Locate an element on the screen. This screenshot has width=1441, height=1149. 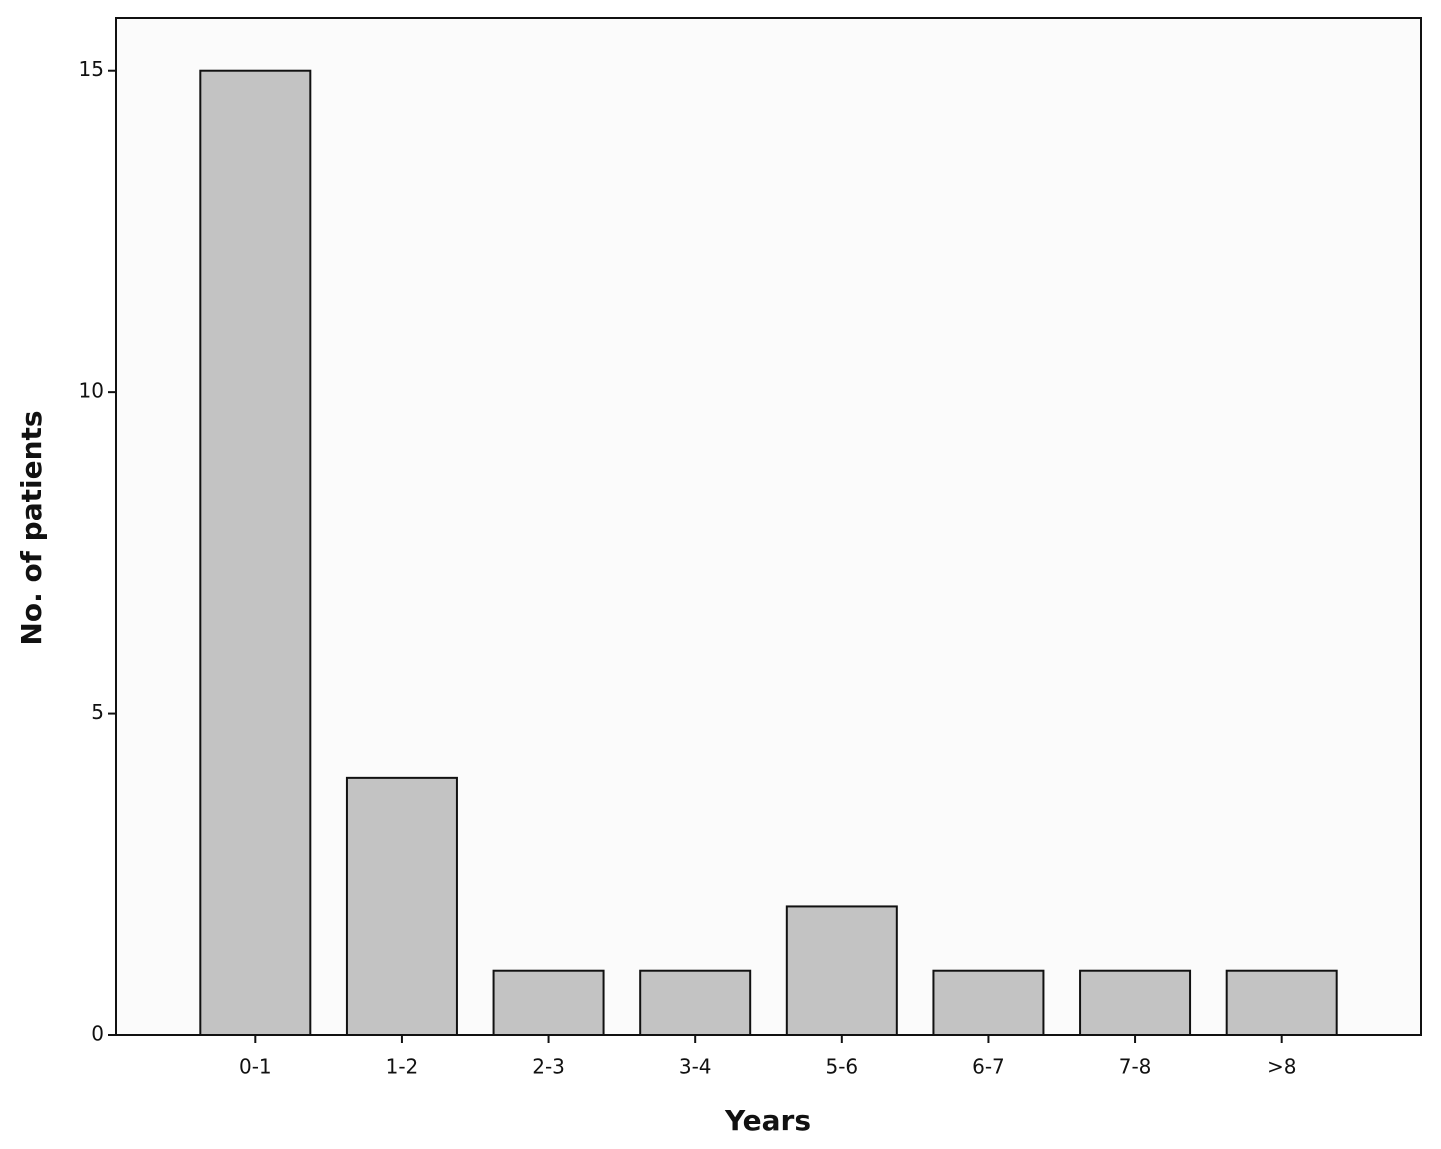
y-tick-label: 0 is located at coordinates (97, 1034).